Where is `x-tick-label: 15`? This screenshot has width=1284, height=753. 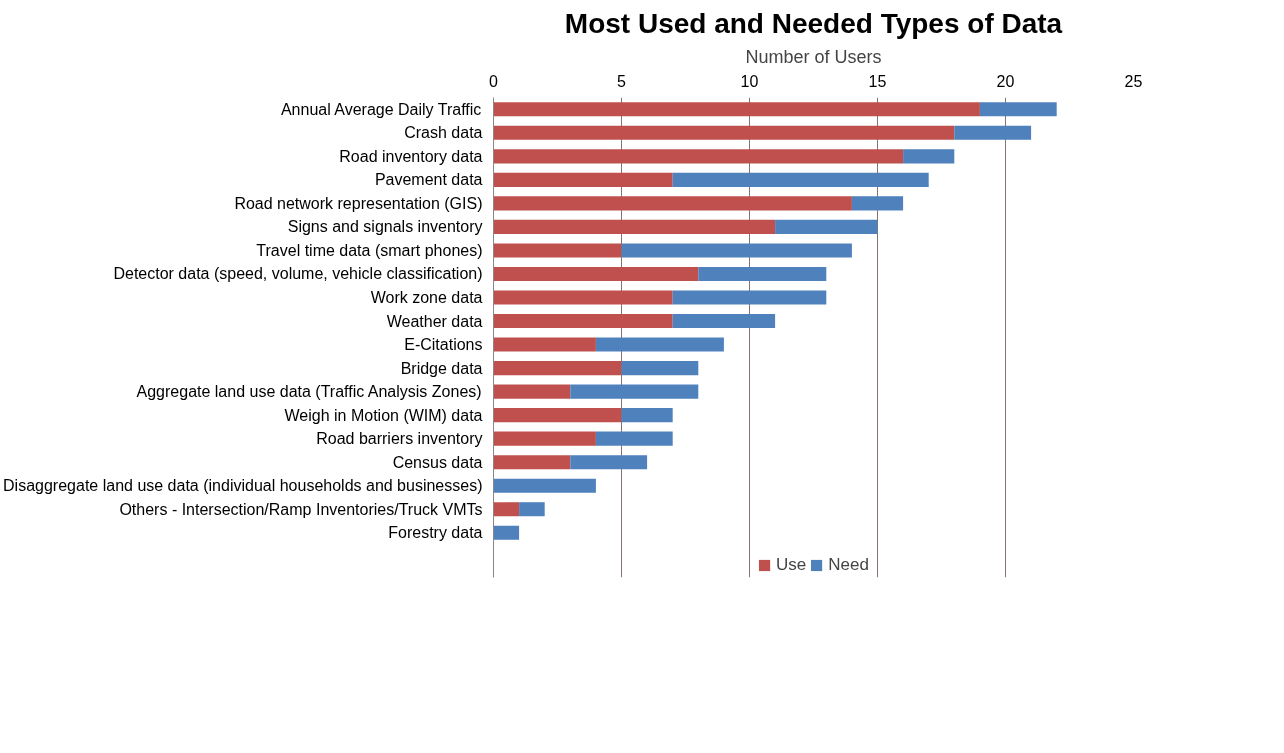 x-tick-label: 15 is located at coordinates (877, 81).